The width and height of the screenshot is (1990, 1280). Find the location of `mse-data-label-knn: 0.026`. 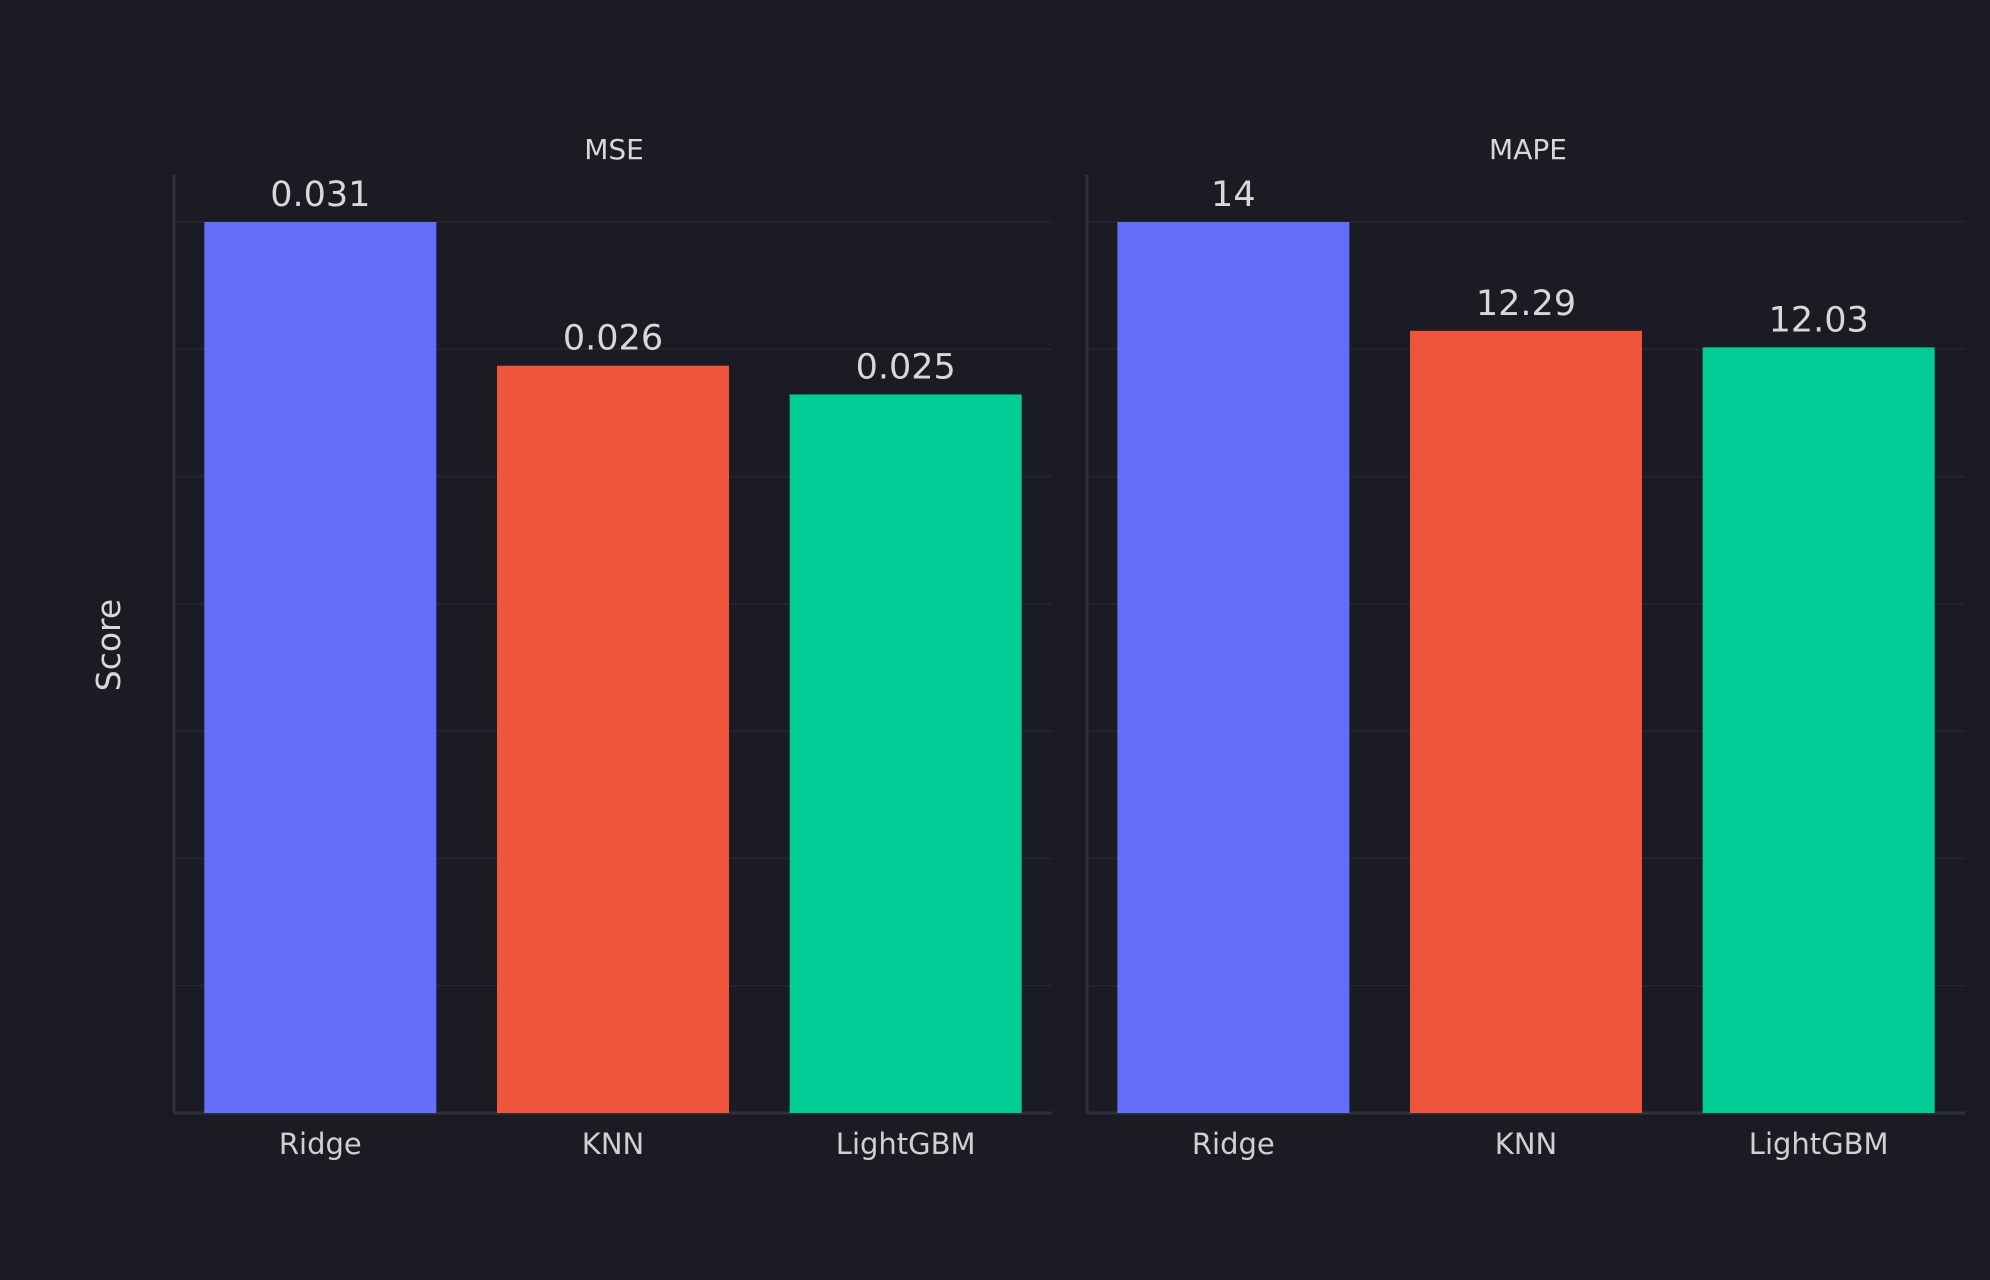

mse-data-label-knn: 0.026 is located at coordinates (613, 339).